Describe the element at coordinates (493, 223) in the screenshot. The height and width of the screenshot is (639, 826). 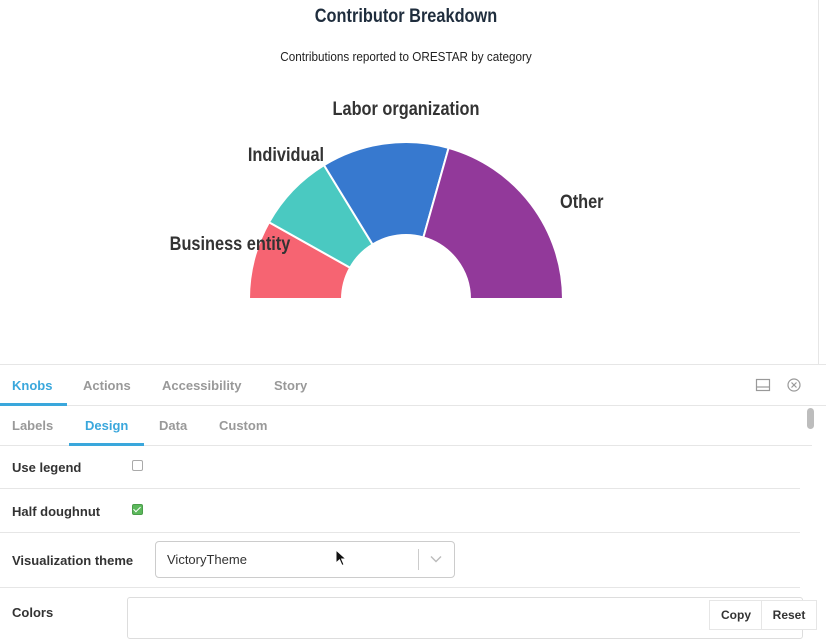
I see `slice-other` at that location.